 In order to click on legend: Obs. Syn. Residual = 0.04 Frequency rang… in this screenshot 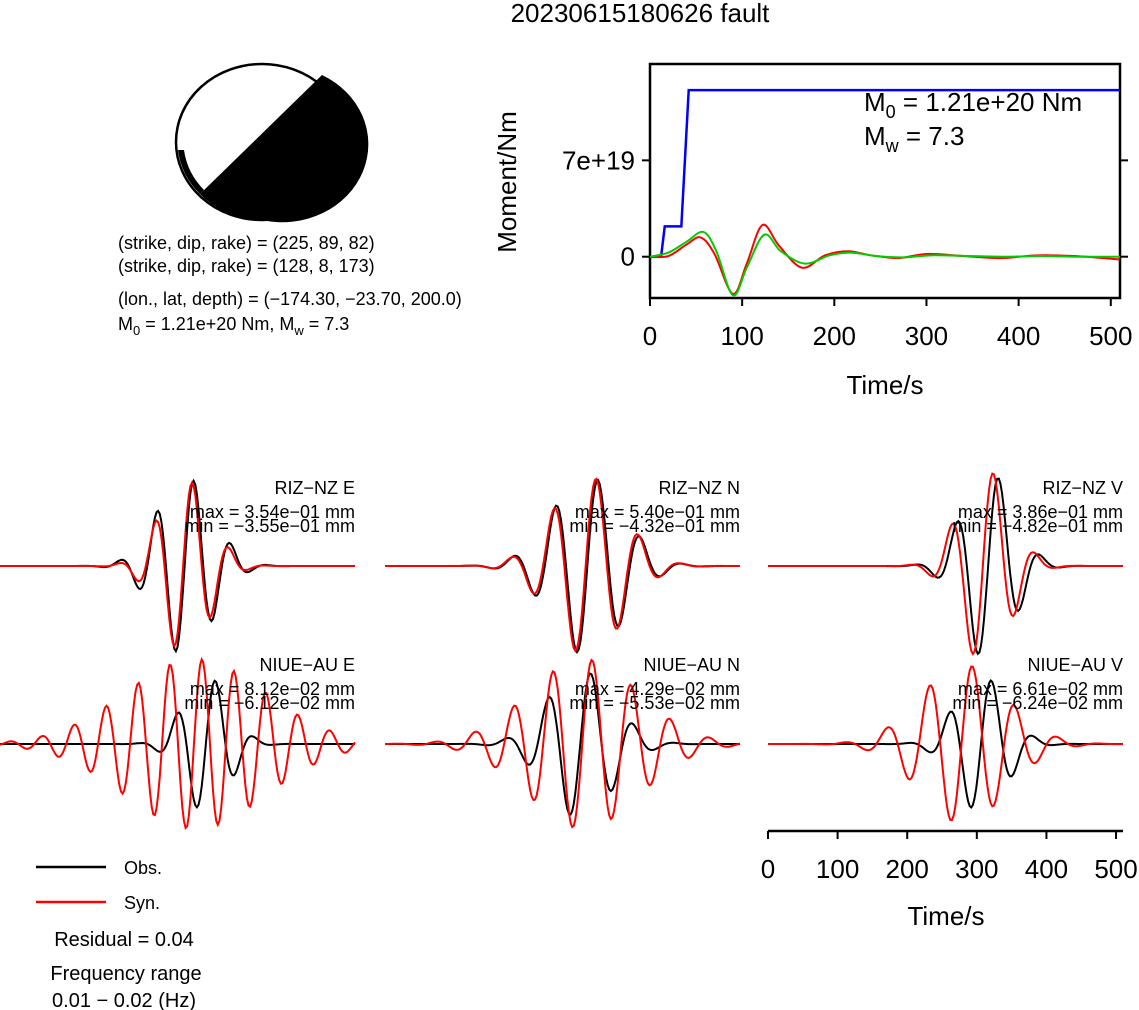, I will do `click(119, 934)`.